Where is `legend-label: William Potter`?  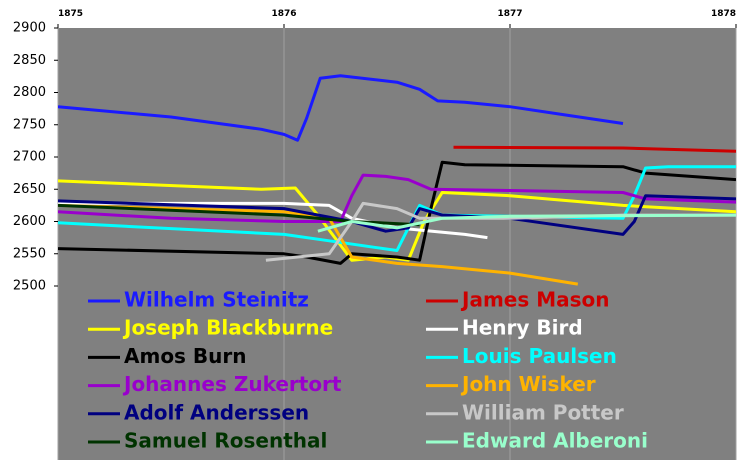 legend-label: William Potter is located at coordinates (543, 412).